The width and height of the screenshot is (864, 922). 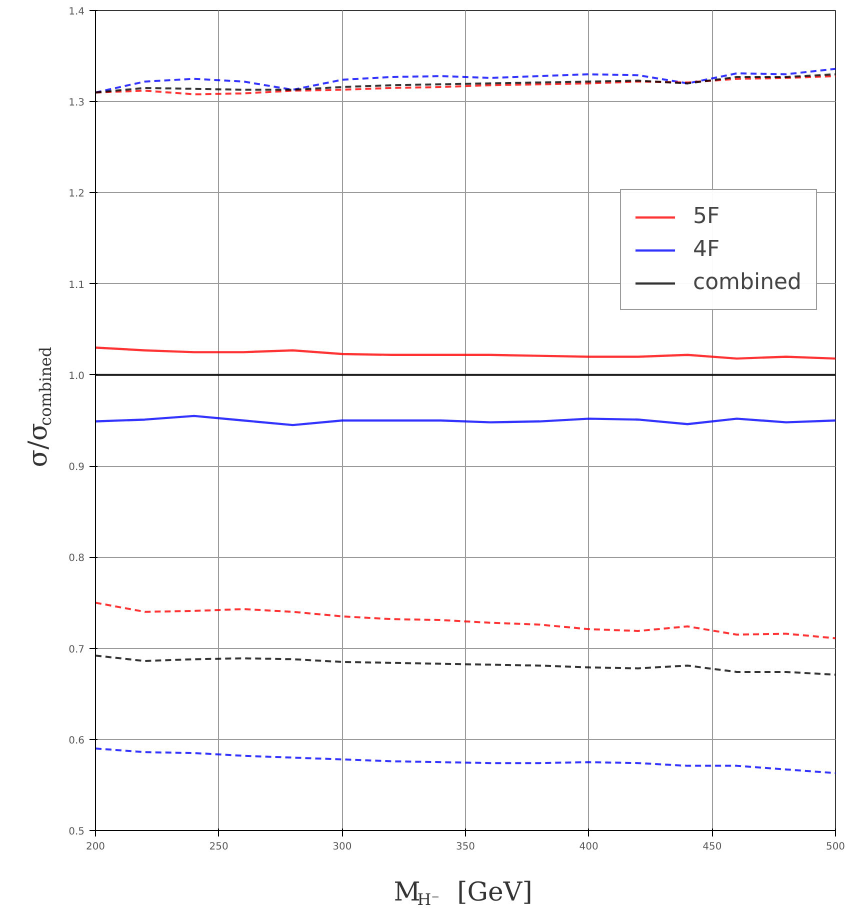 I want to click on x-tick-label: 250, so click(x=218, y=847).